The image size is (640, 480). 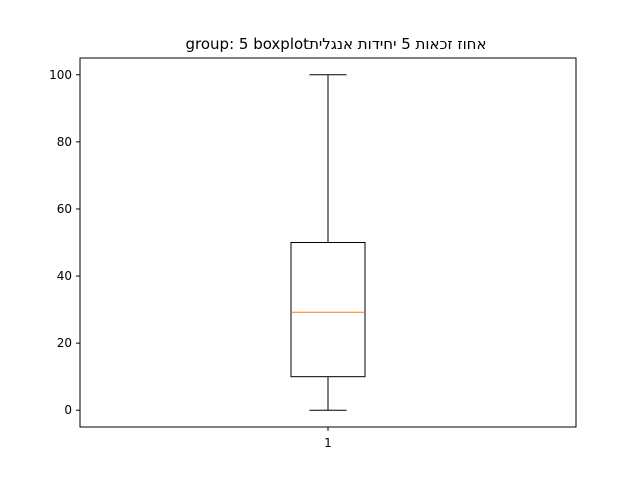 What do you see at coordinates (64, 343) in the screenshot?
I see `y-tick-label: 20` at bounding box center [64, 343].